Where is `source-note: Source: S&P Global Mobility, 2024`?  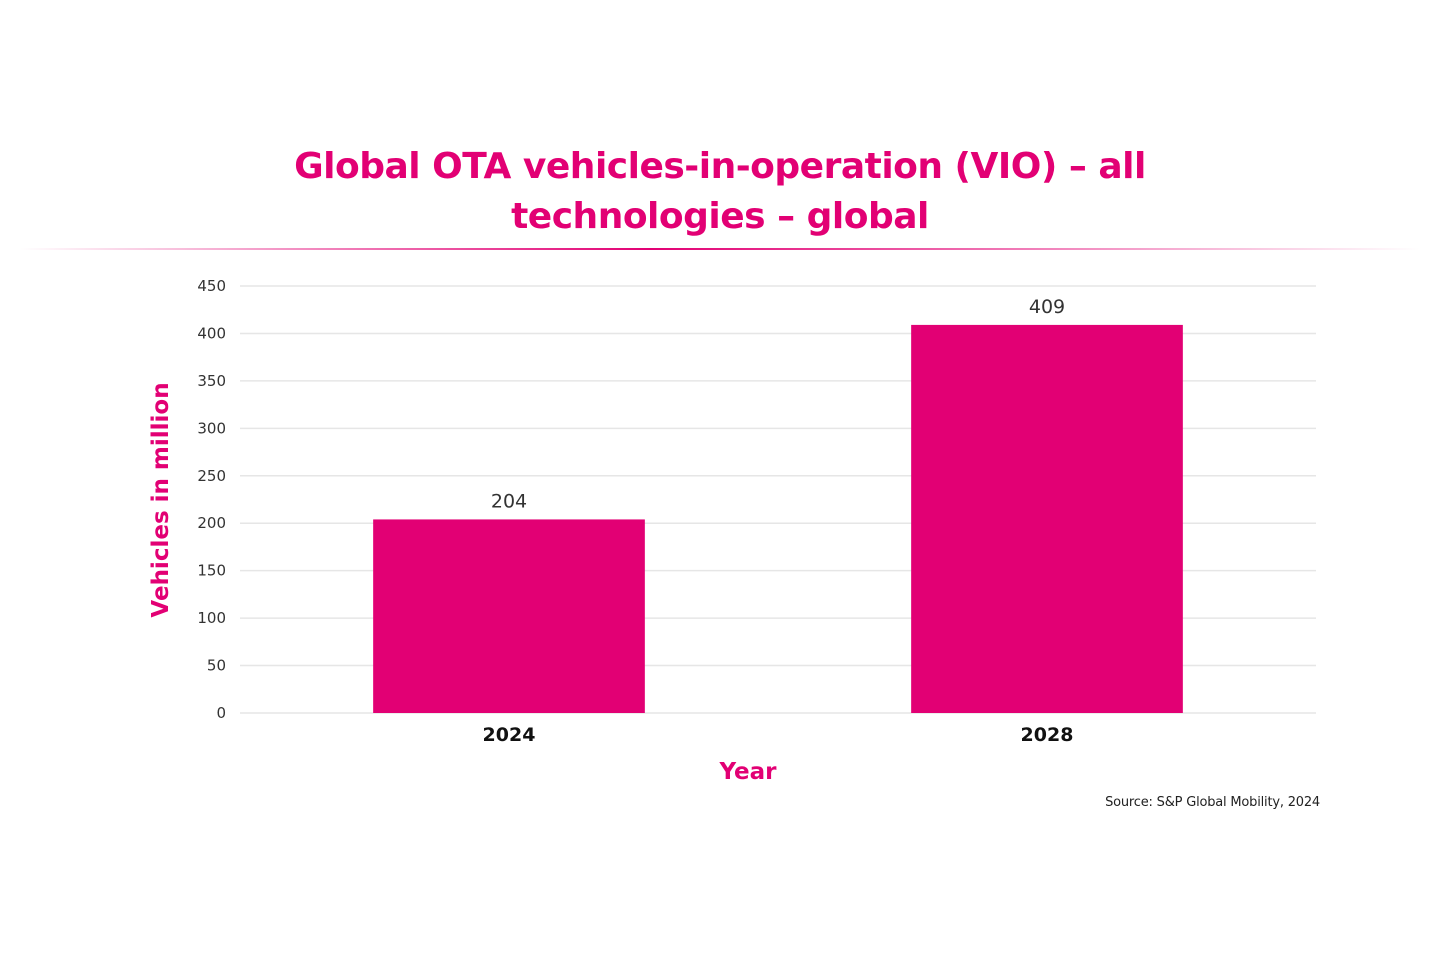
source-note: Source: S&P Global Mobility, 2024 is located at coordinates (1212, 802).